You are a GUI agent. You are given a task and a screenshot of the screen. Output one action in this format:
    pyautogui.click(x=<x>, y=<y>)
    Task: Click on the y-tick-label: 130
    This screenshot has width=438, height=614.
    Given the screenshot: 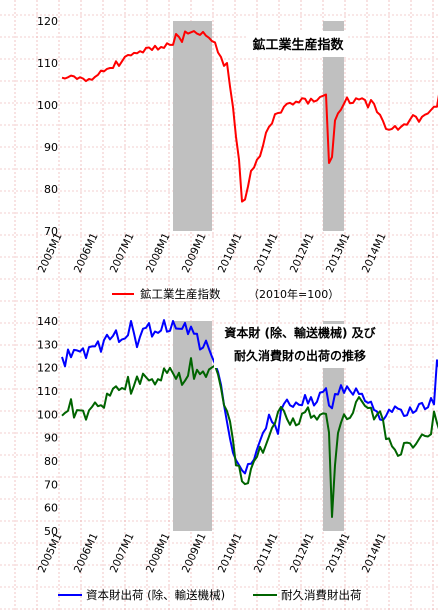 What is the action you would take?
    pyautogui.click(x=47, y=344)
    